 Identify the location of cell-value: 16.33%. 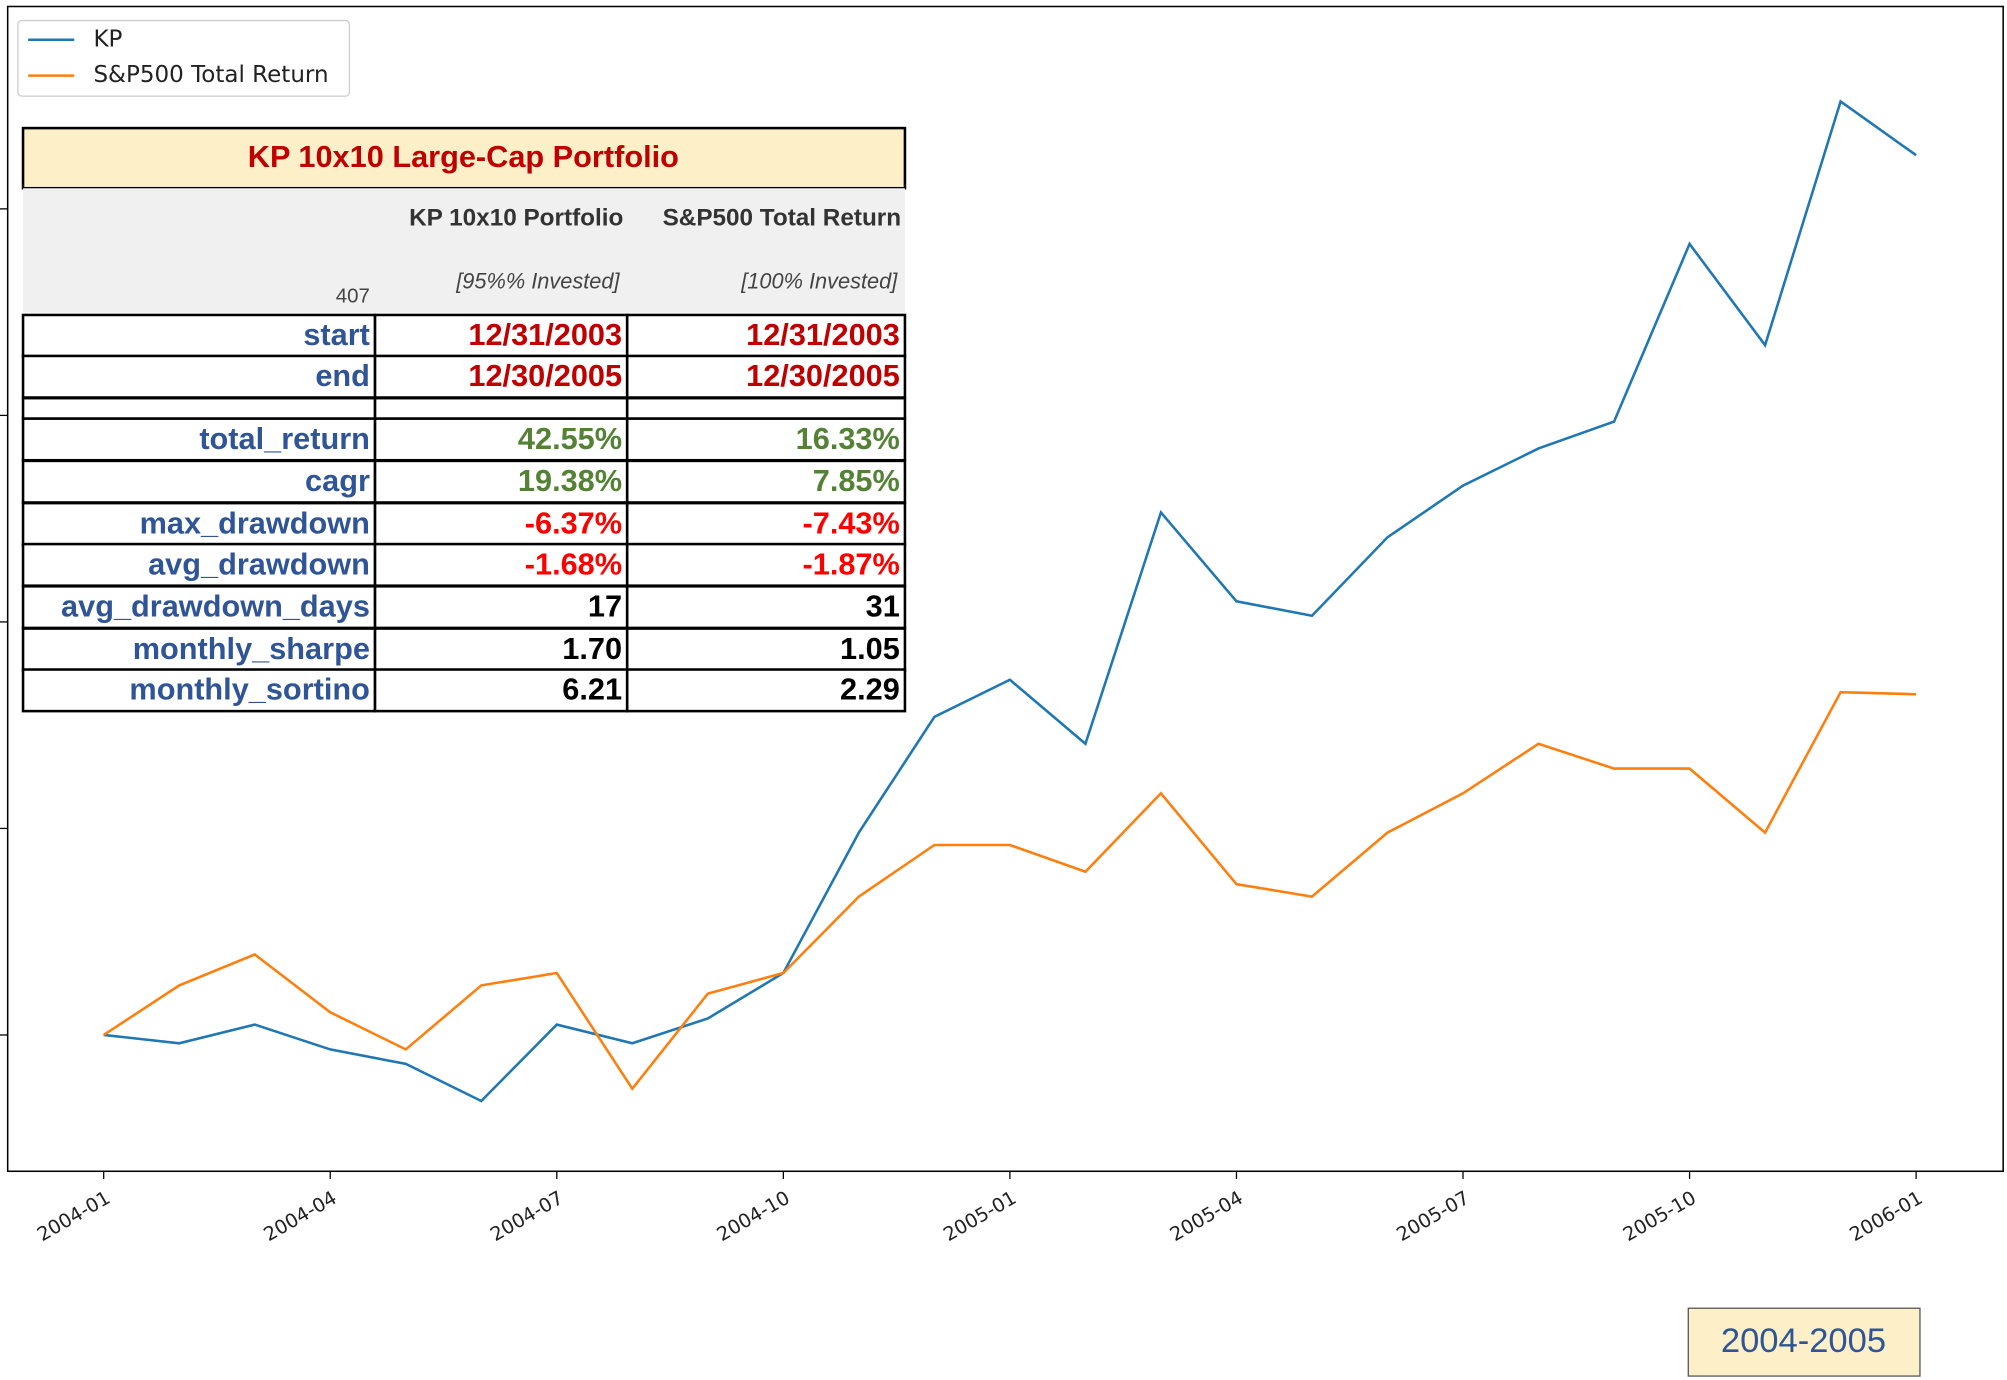
(848, 438).